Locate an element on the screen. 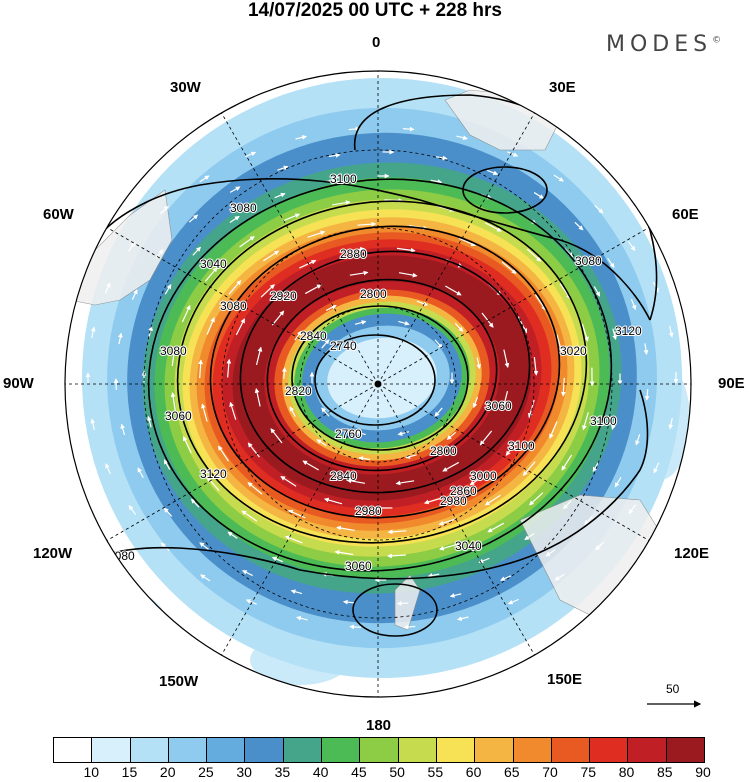 The width and height of the screenshot is (750, 782). wind-scale-arrow-icon is located at coordinates (674, 704).